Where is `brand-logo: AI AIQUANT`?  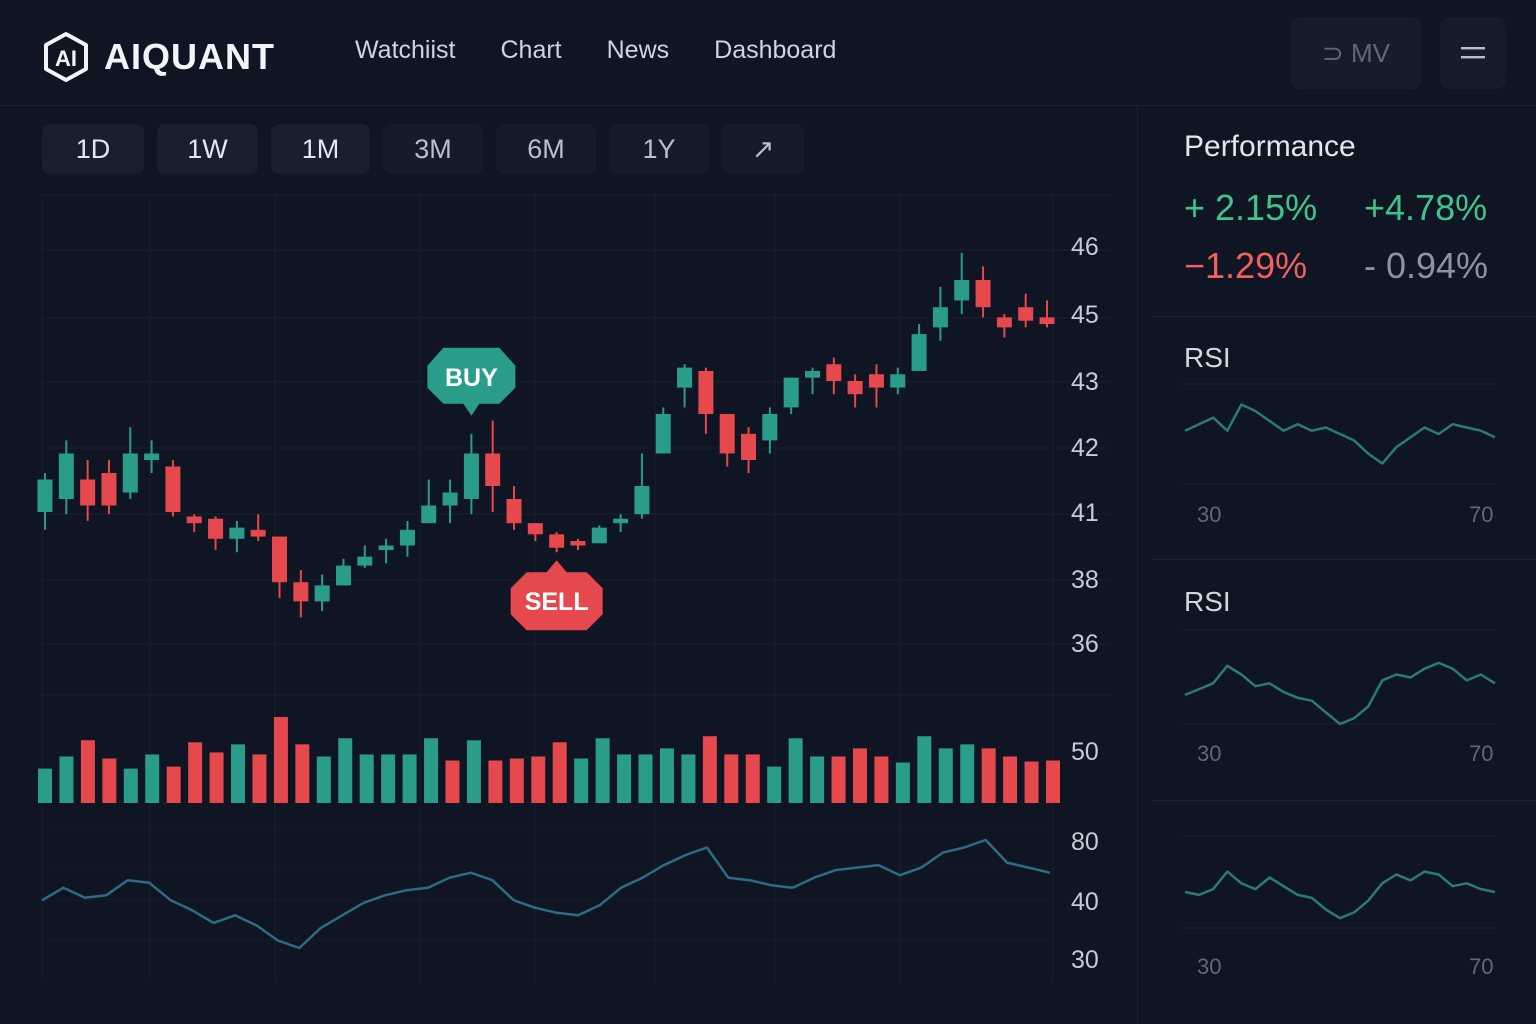
brand-logo: AI AIQUANT is located at coordinates (157, 57).